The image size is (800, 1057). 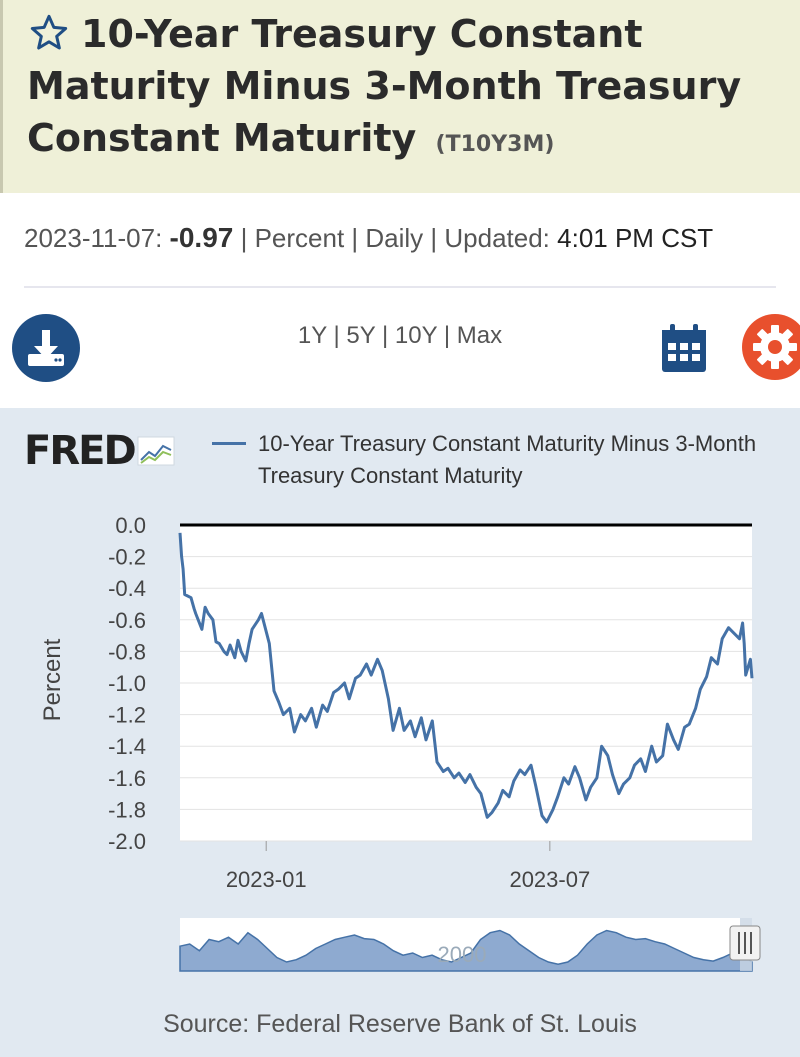 What do you see at coordinates (127, 557) in the screenshot?
I see `y-tick-label: -0.2` at bounding box center [127, 557].